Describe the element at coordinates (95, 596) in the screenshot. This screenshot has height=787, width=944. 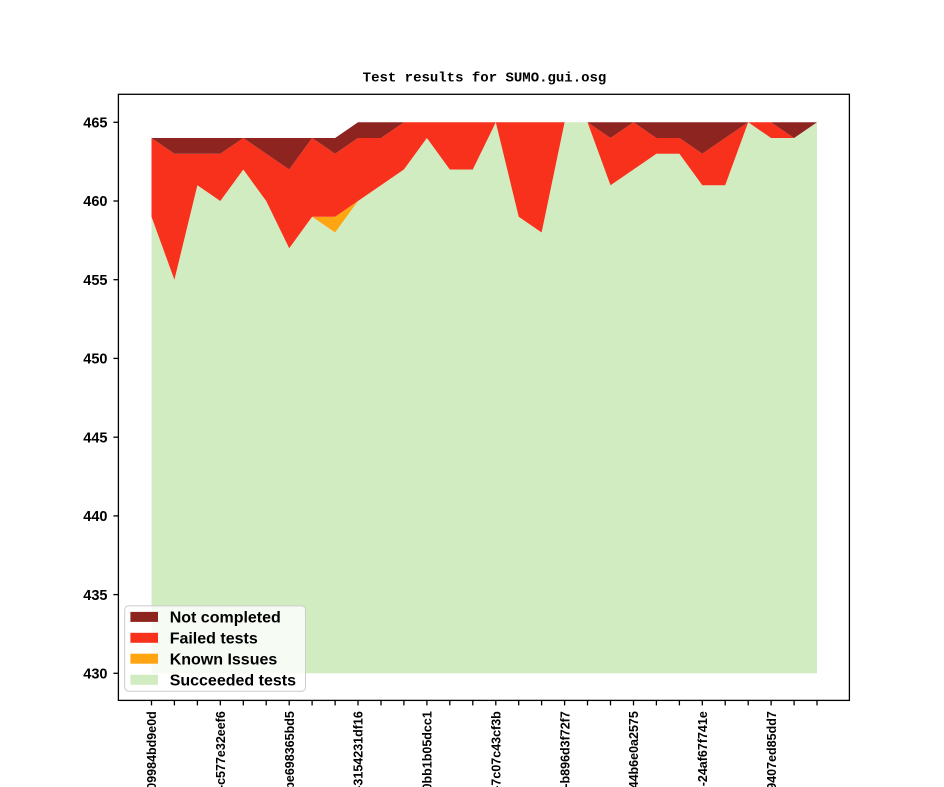
I see `svg-text: 435` at that location.